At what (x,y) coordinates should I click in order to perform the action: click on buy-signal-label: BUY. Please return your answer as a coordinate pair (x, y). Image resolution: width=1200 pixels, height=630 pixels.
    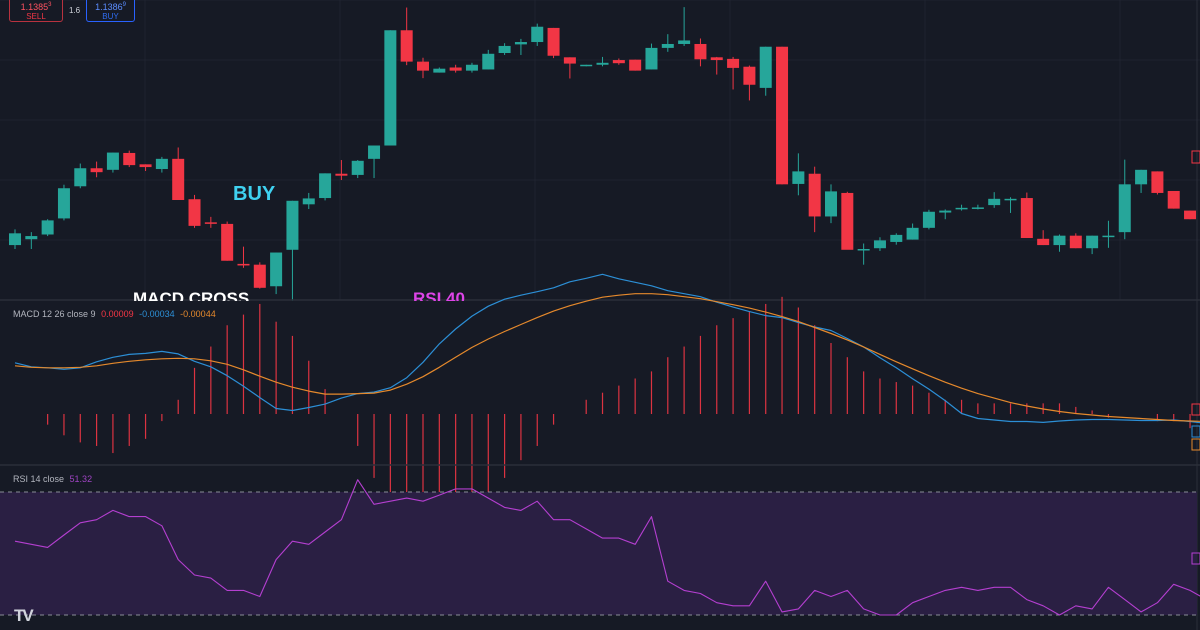
    Looking at the image, I should click on (254, 194).